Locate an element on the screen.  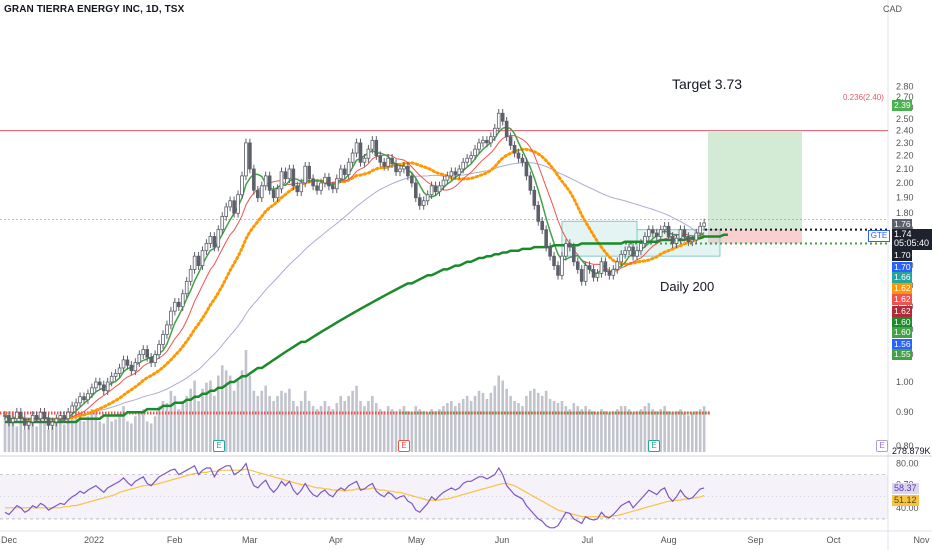
target-zone is located at coordinates (755, 180).